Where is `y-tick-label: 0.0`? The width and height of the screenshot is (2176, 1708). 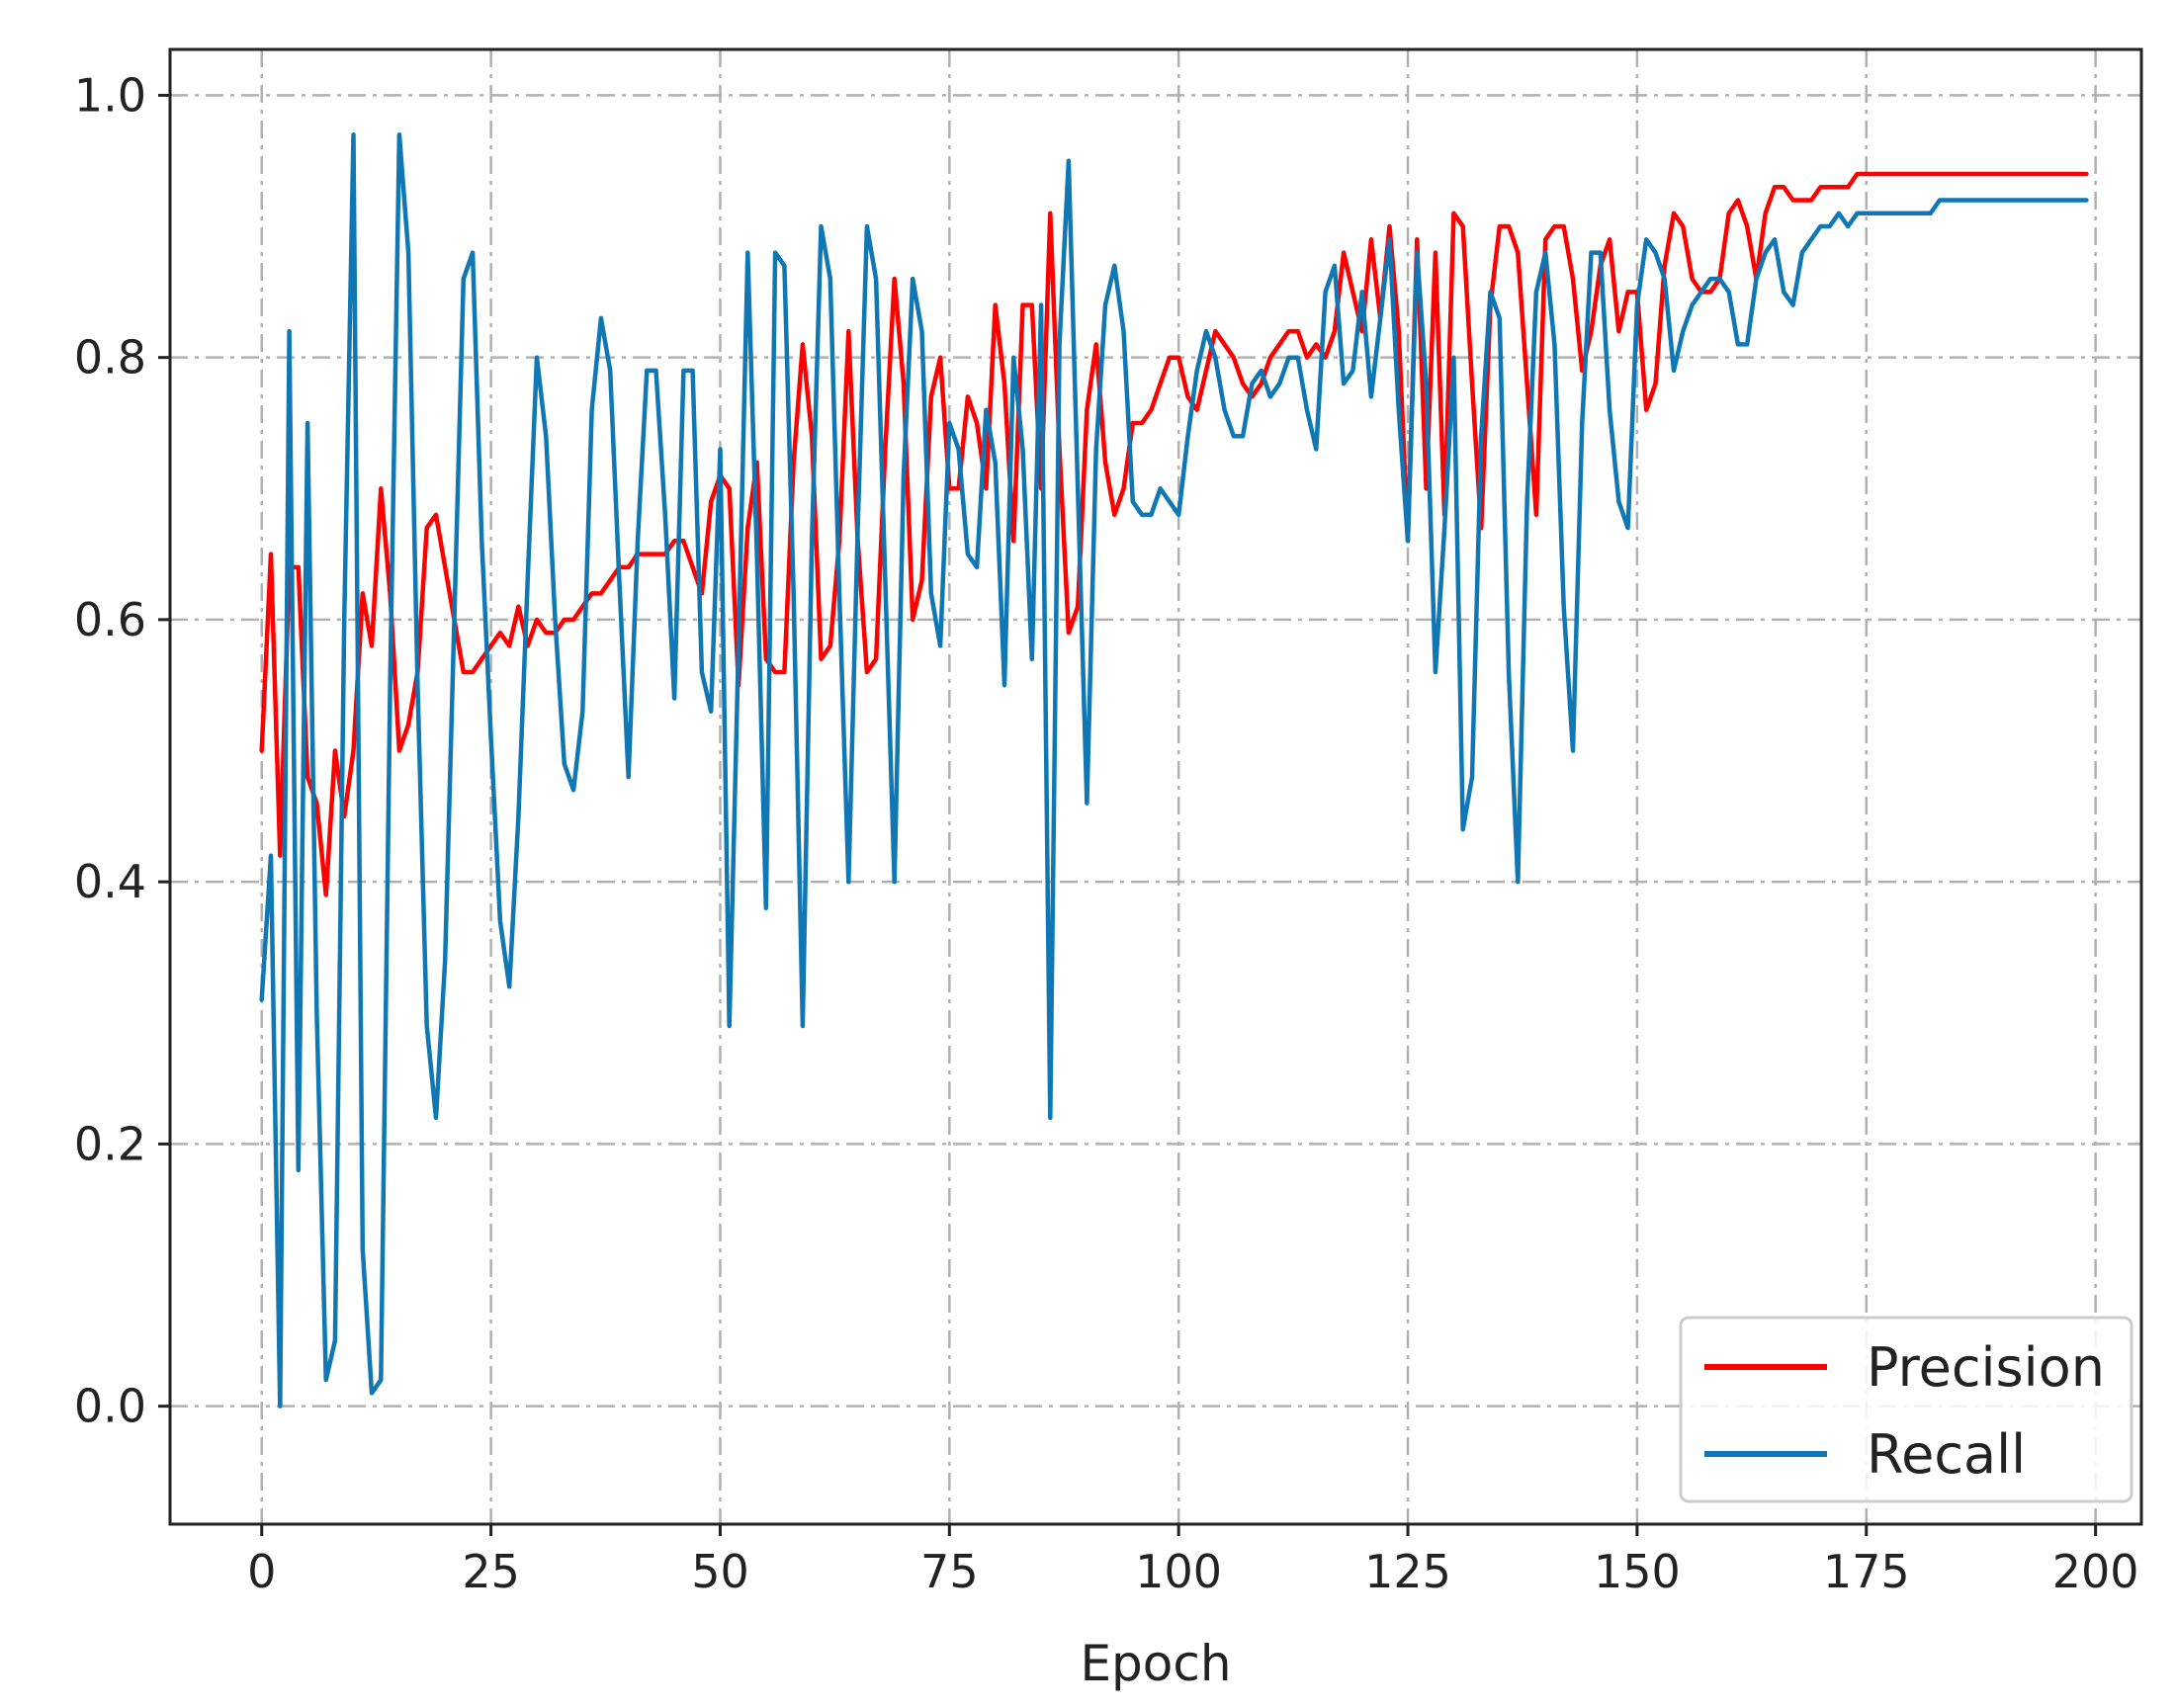
y-tick-label: 0.0 is located at coordinates (110, 1406).